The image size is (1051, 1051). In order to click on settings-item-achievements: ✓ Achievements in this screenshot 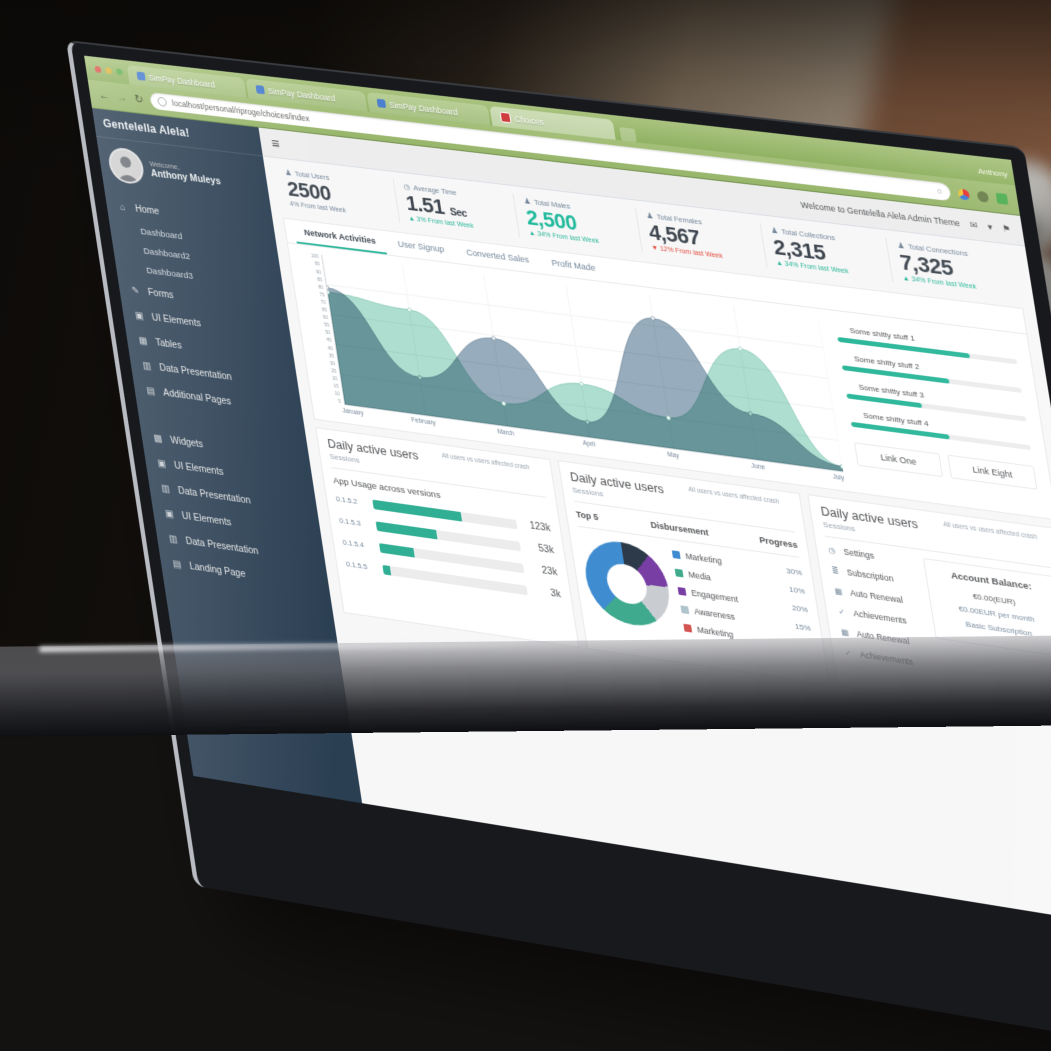, I will do `click(880, 617)`.